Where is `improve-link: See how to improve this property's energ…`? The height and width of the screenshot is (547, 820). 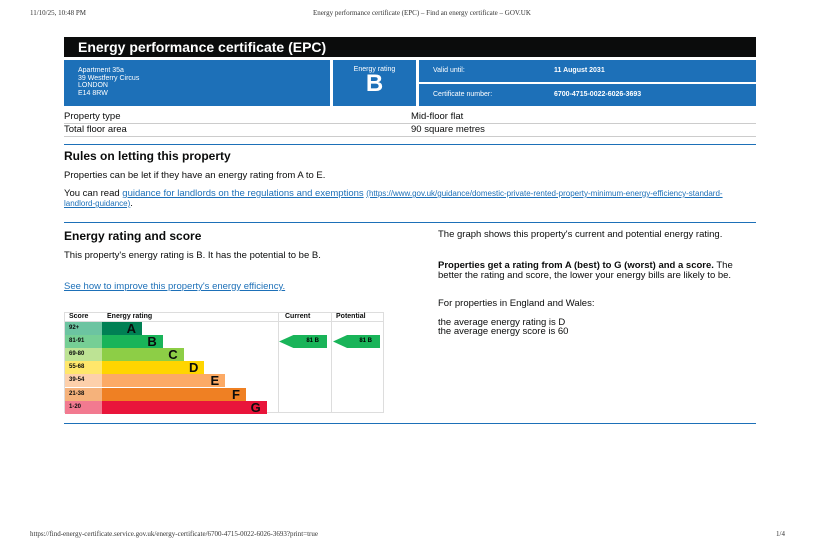 improve-link: See how to improve this property's energ… is located at coordinates (175, 286).